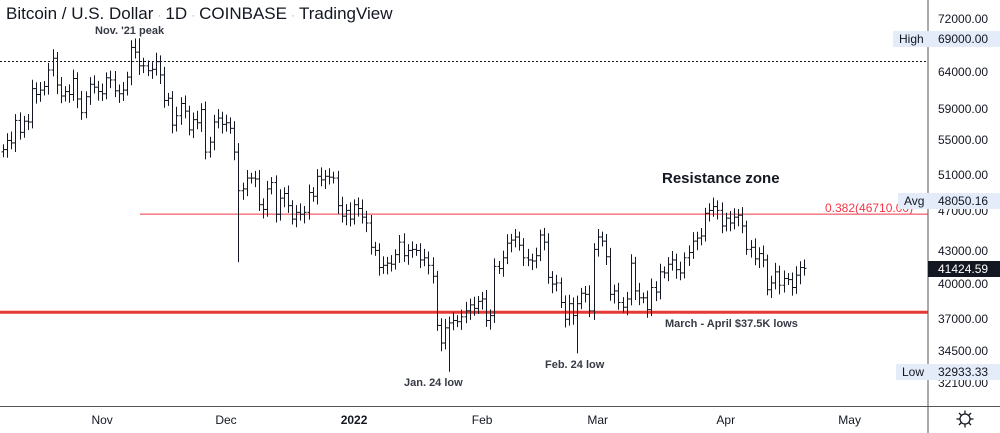 This screenshot has height=433, width=1000. Describe the element at coordinates (913, 372) in the screenshot. I see `low-tag-label: Low` at that location.